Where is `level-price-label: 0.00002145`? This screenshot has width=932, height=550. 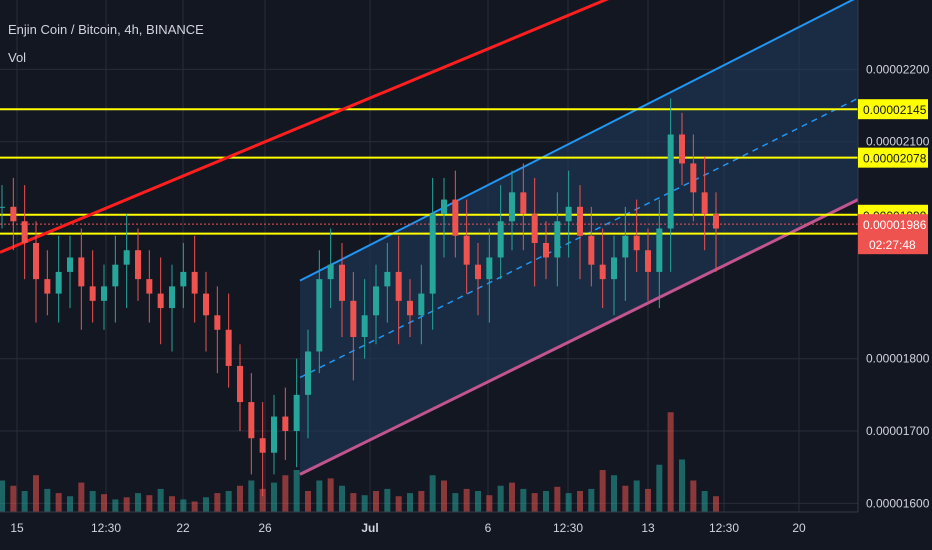 level-price-label: 0.00002145 is located at coordinates (895, 110).